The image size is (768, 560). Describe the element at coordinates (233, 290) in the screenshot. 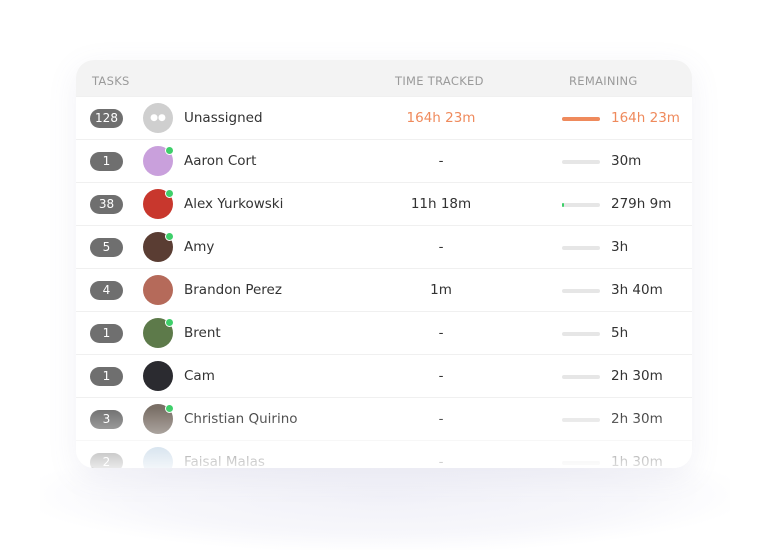

I see `assignee-name: Brandon Perez` at that location.